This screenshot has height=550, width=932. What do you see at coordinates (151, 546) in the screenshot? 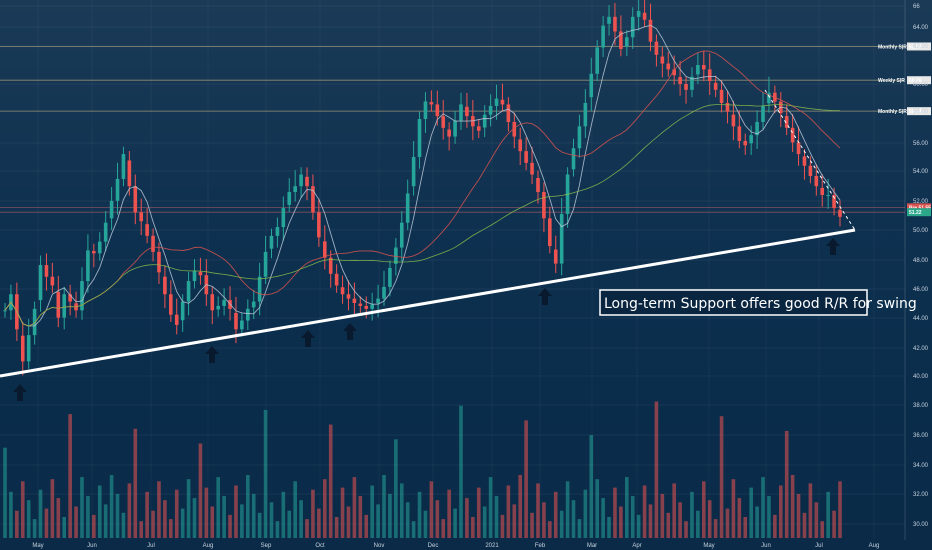
I see `x-tick-label: Jul` at bounding box center [151, 546].